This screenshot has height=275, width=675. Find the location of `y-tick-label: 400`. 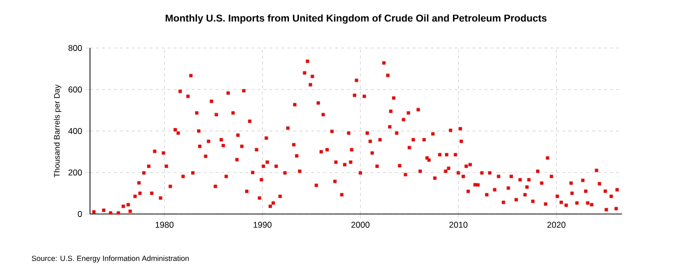

y-tick-label: 400 is located at coordinates (75, 131).